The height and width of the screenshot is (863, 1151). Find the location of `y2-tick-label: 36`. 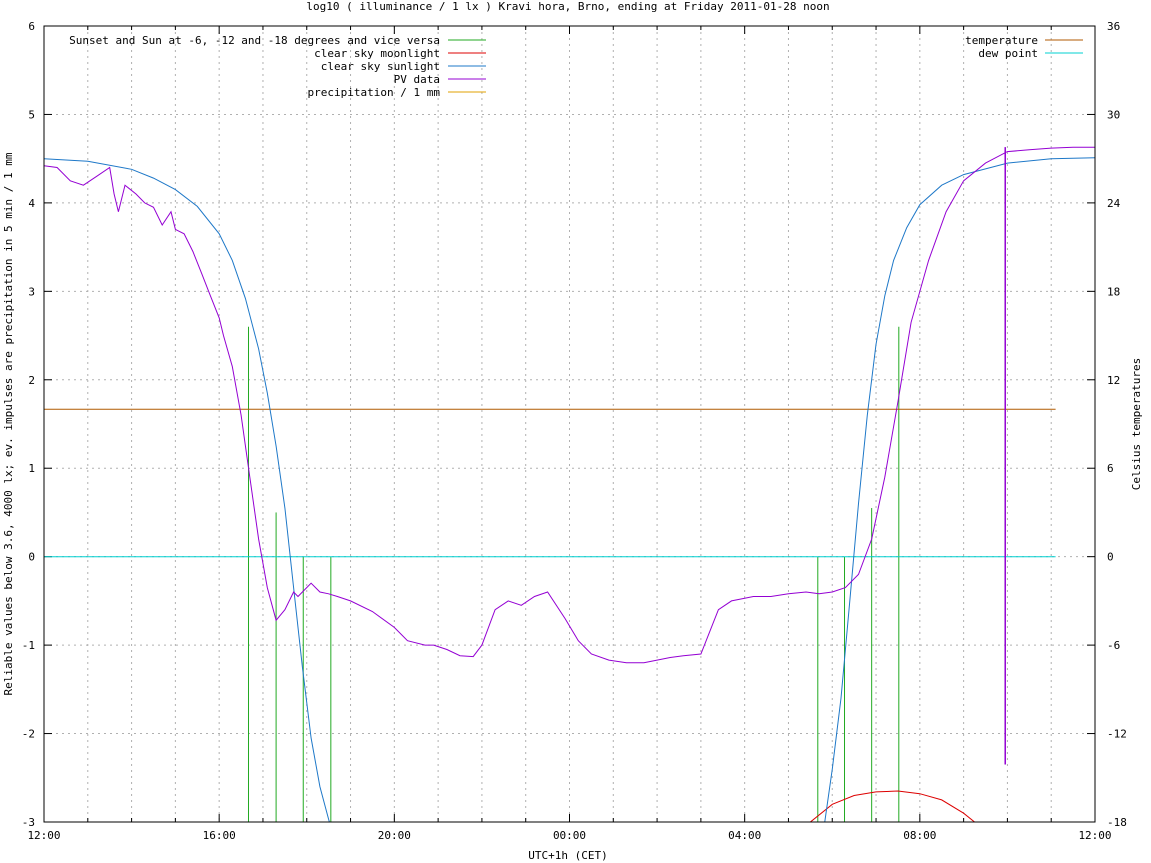

y2-tick-label: 36 is located at coordinates (1113, 26).